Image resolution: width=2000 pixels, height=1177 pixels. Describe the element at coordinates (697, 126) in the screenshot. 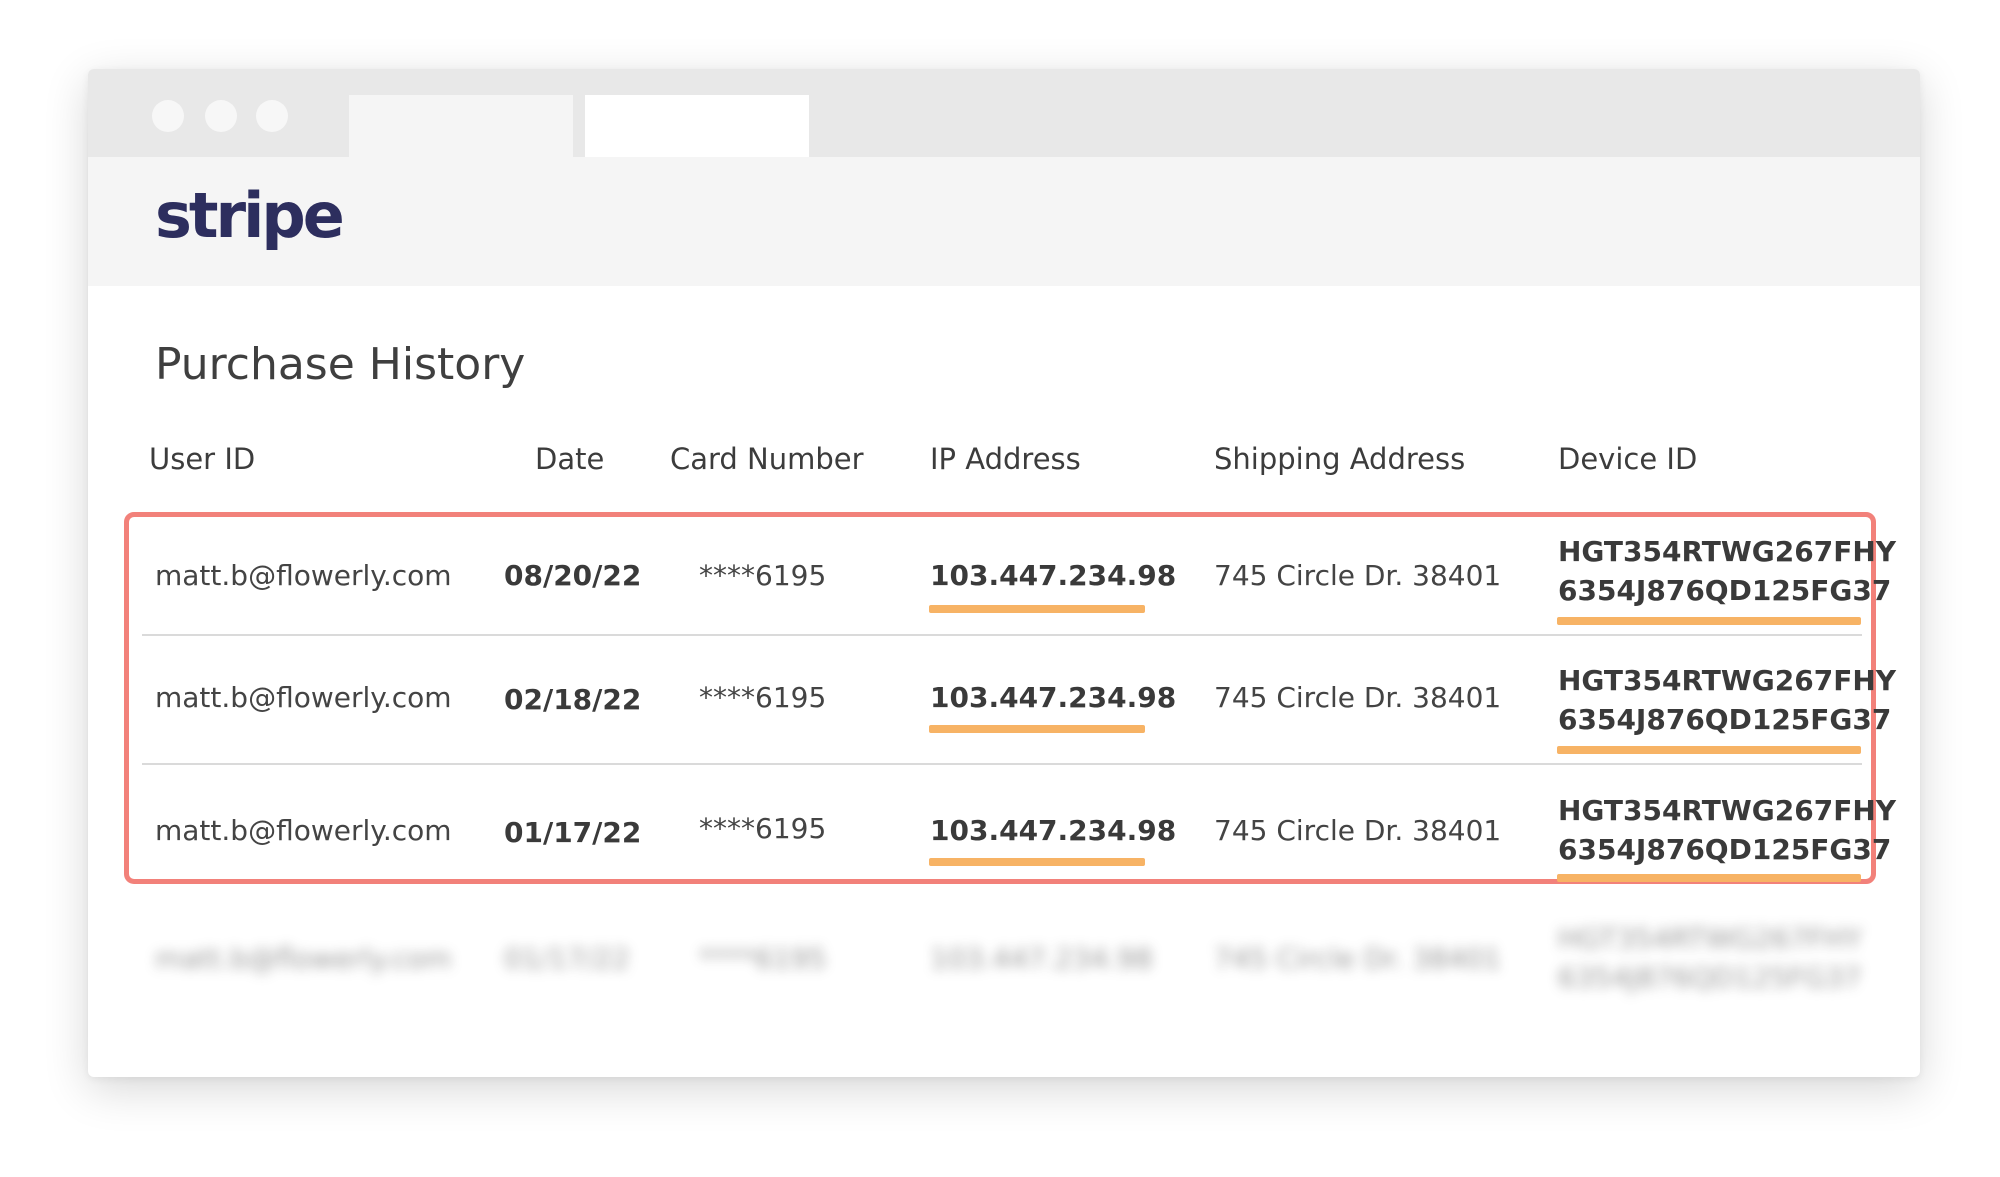

I see `browser-tab-2-active` at that location.